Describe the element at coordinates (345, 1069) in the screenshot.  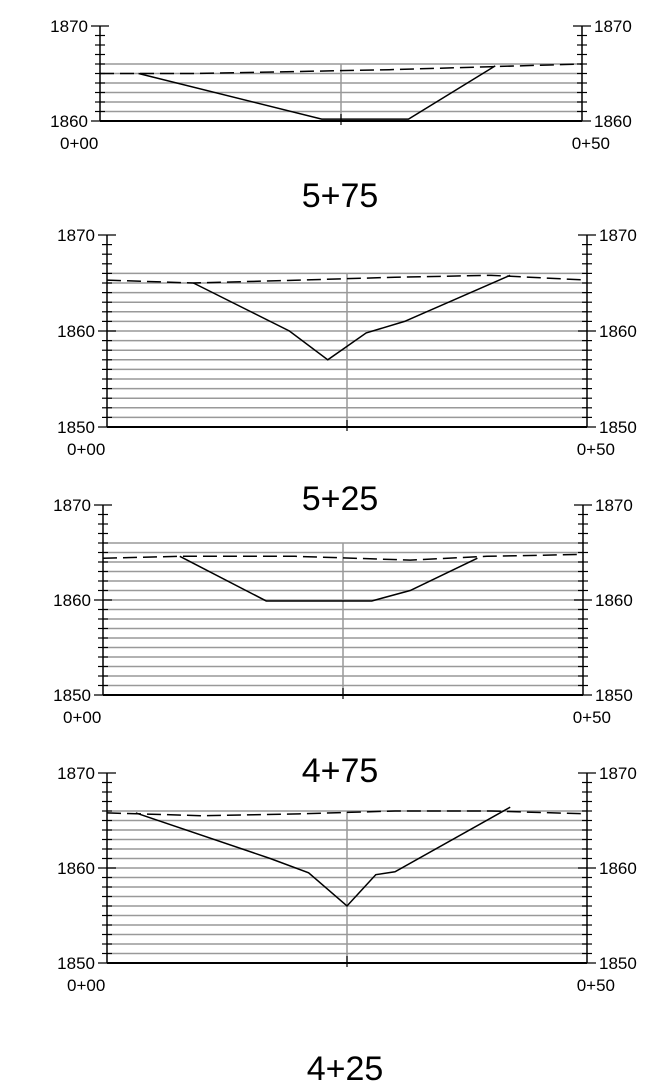
I see `bottom-station-label: 4+25` at that location.